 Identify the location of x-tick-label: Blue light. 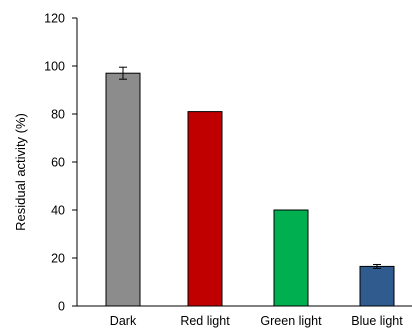
(377, 321).